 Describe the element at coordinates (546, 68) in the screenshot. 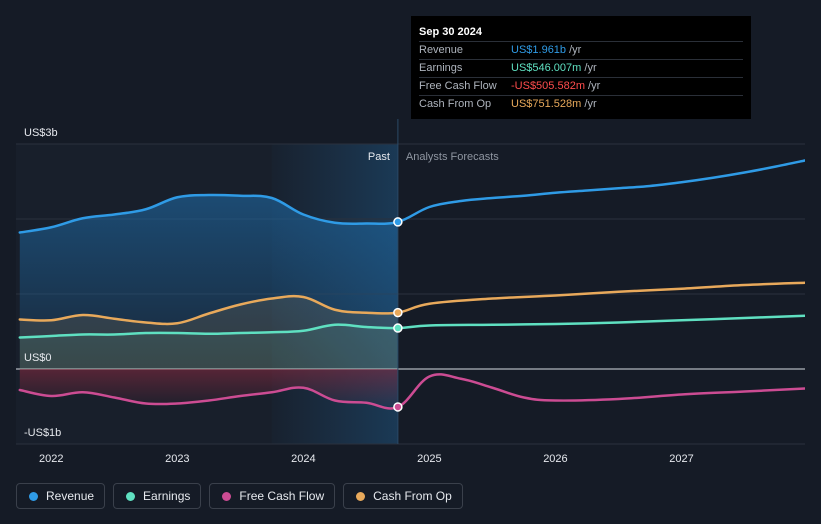

I see `tooltip-value-number: US$546.007m` at that location.